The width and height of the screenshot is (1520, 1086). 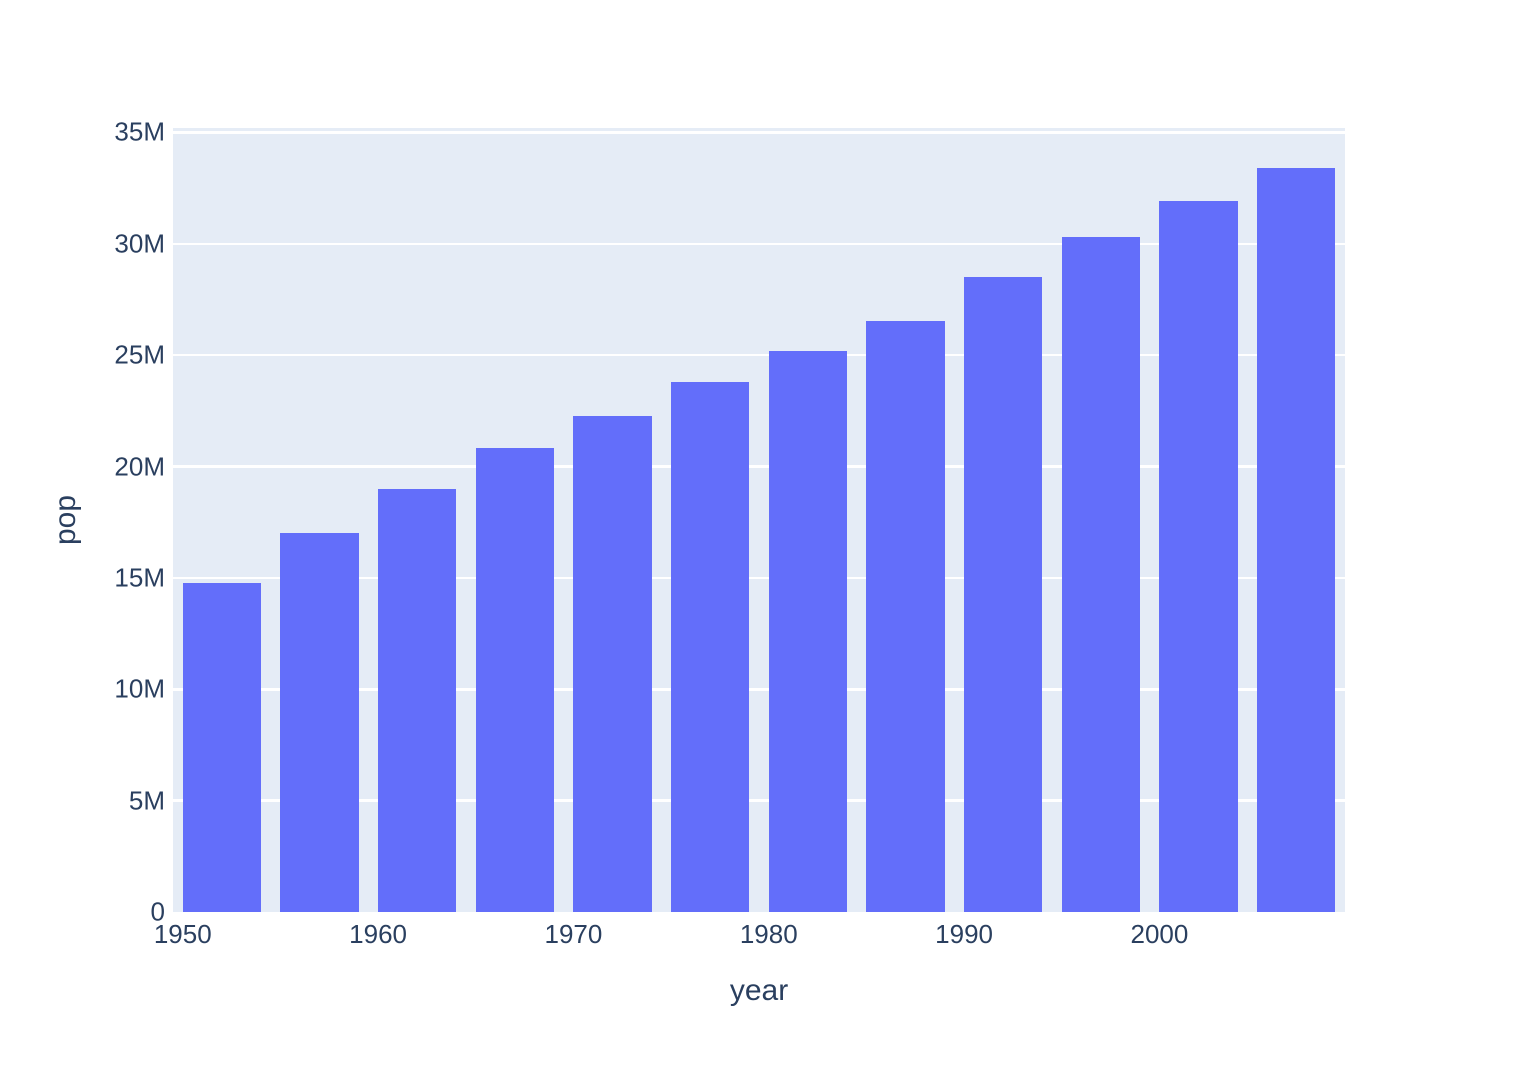 What do you see at coordinates (139, 688) in the screenshot?
I see `y-tick-label-10M: 10M` at bounding box center [139, 688].